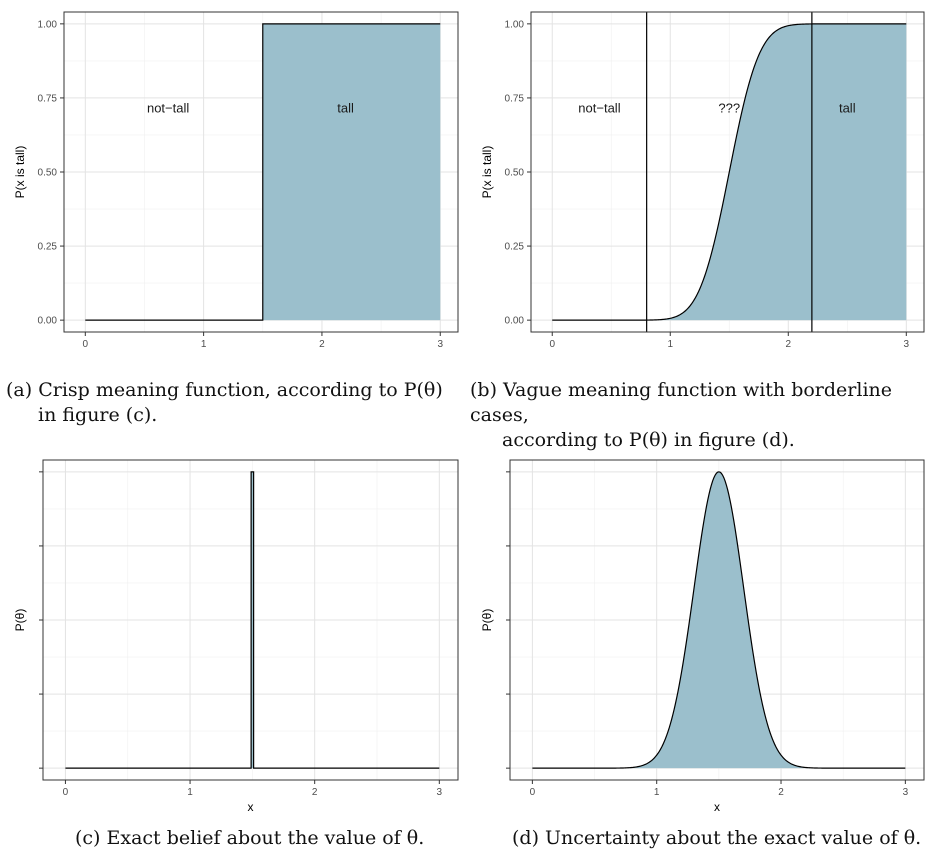  What do you see at coordinates (729, 108) in the screenshot?
I see `annotation-label: ???` at bounding box center [729, 108].